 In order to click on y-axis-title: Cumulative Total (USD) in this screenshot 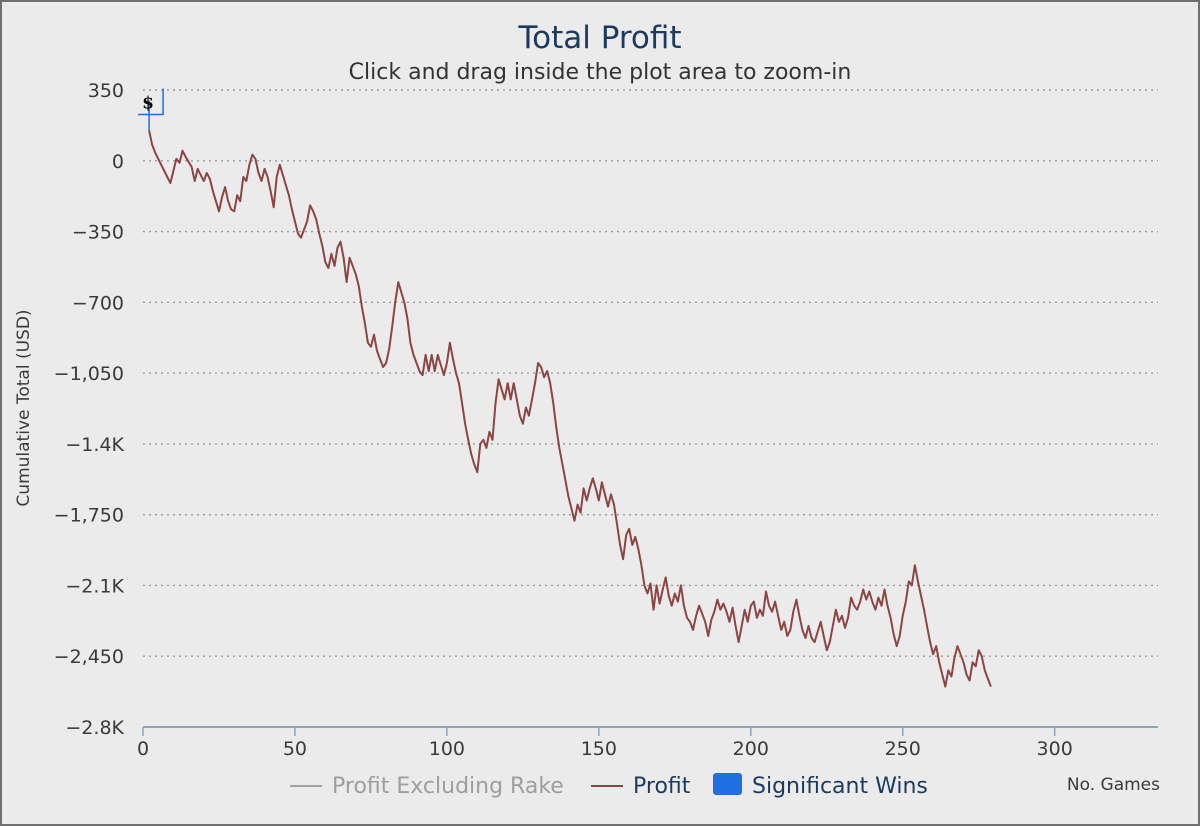, I will do `click(24, 407)`.